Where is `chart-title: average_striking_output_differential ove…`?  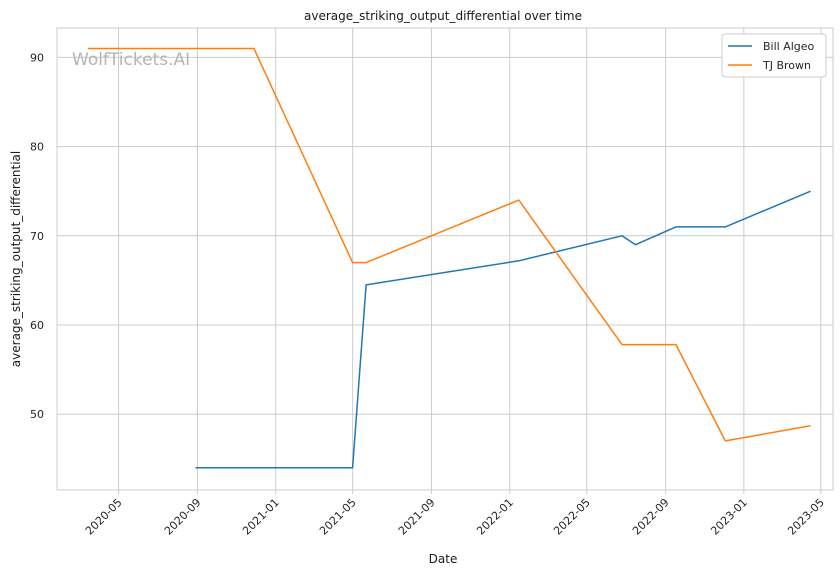
chart-title: average_striking_output_differential ove… is located at coordinates (443, 16).